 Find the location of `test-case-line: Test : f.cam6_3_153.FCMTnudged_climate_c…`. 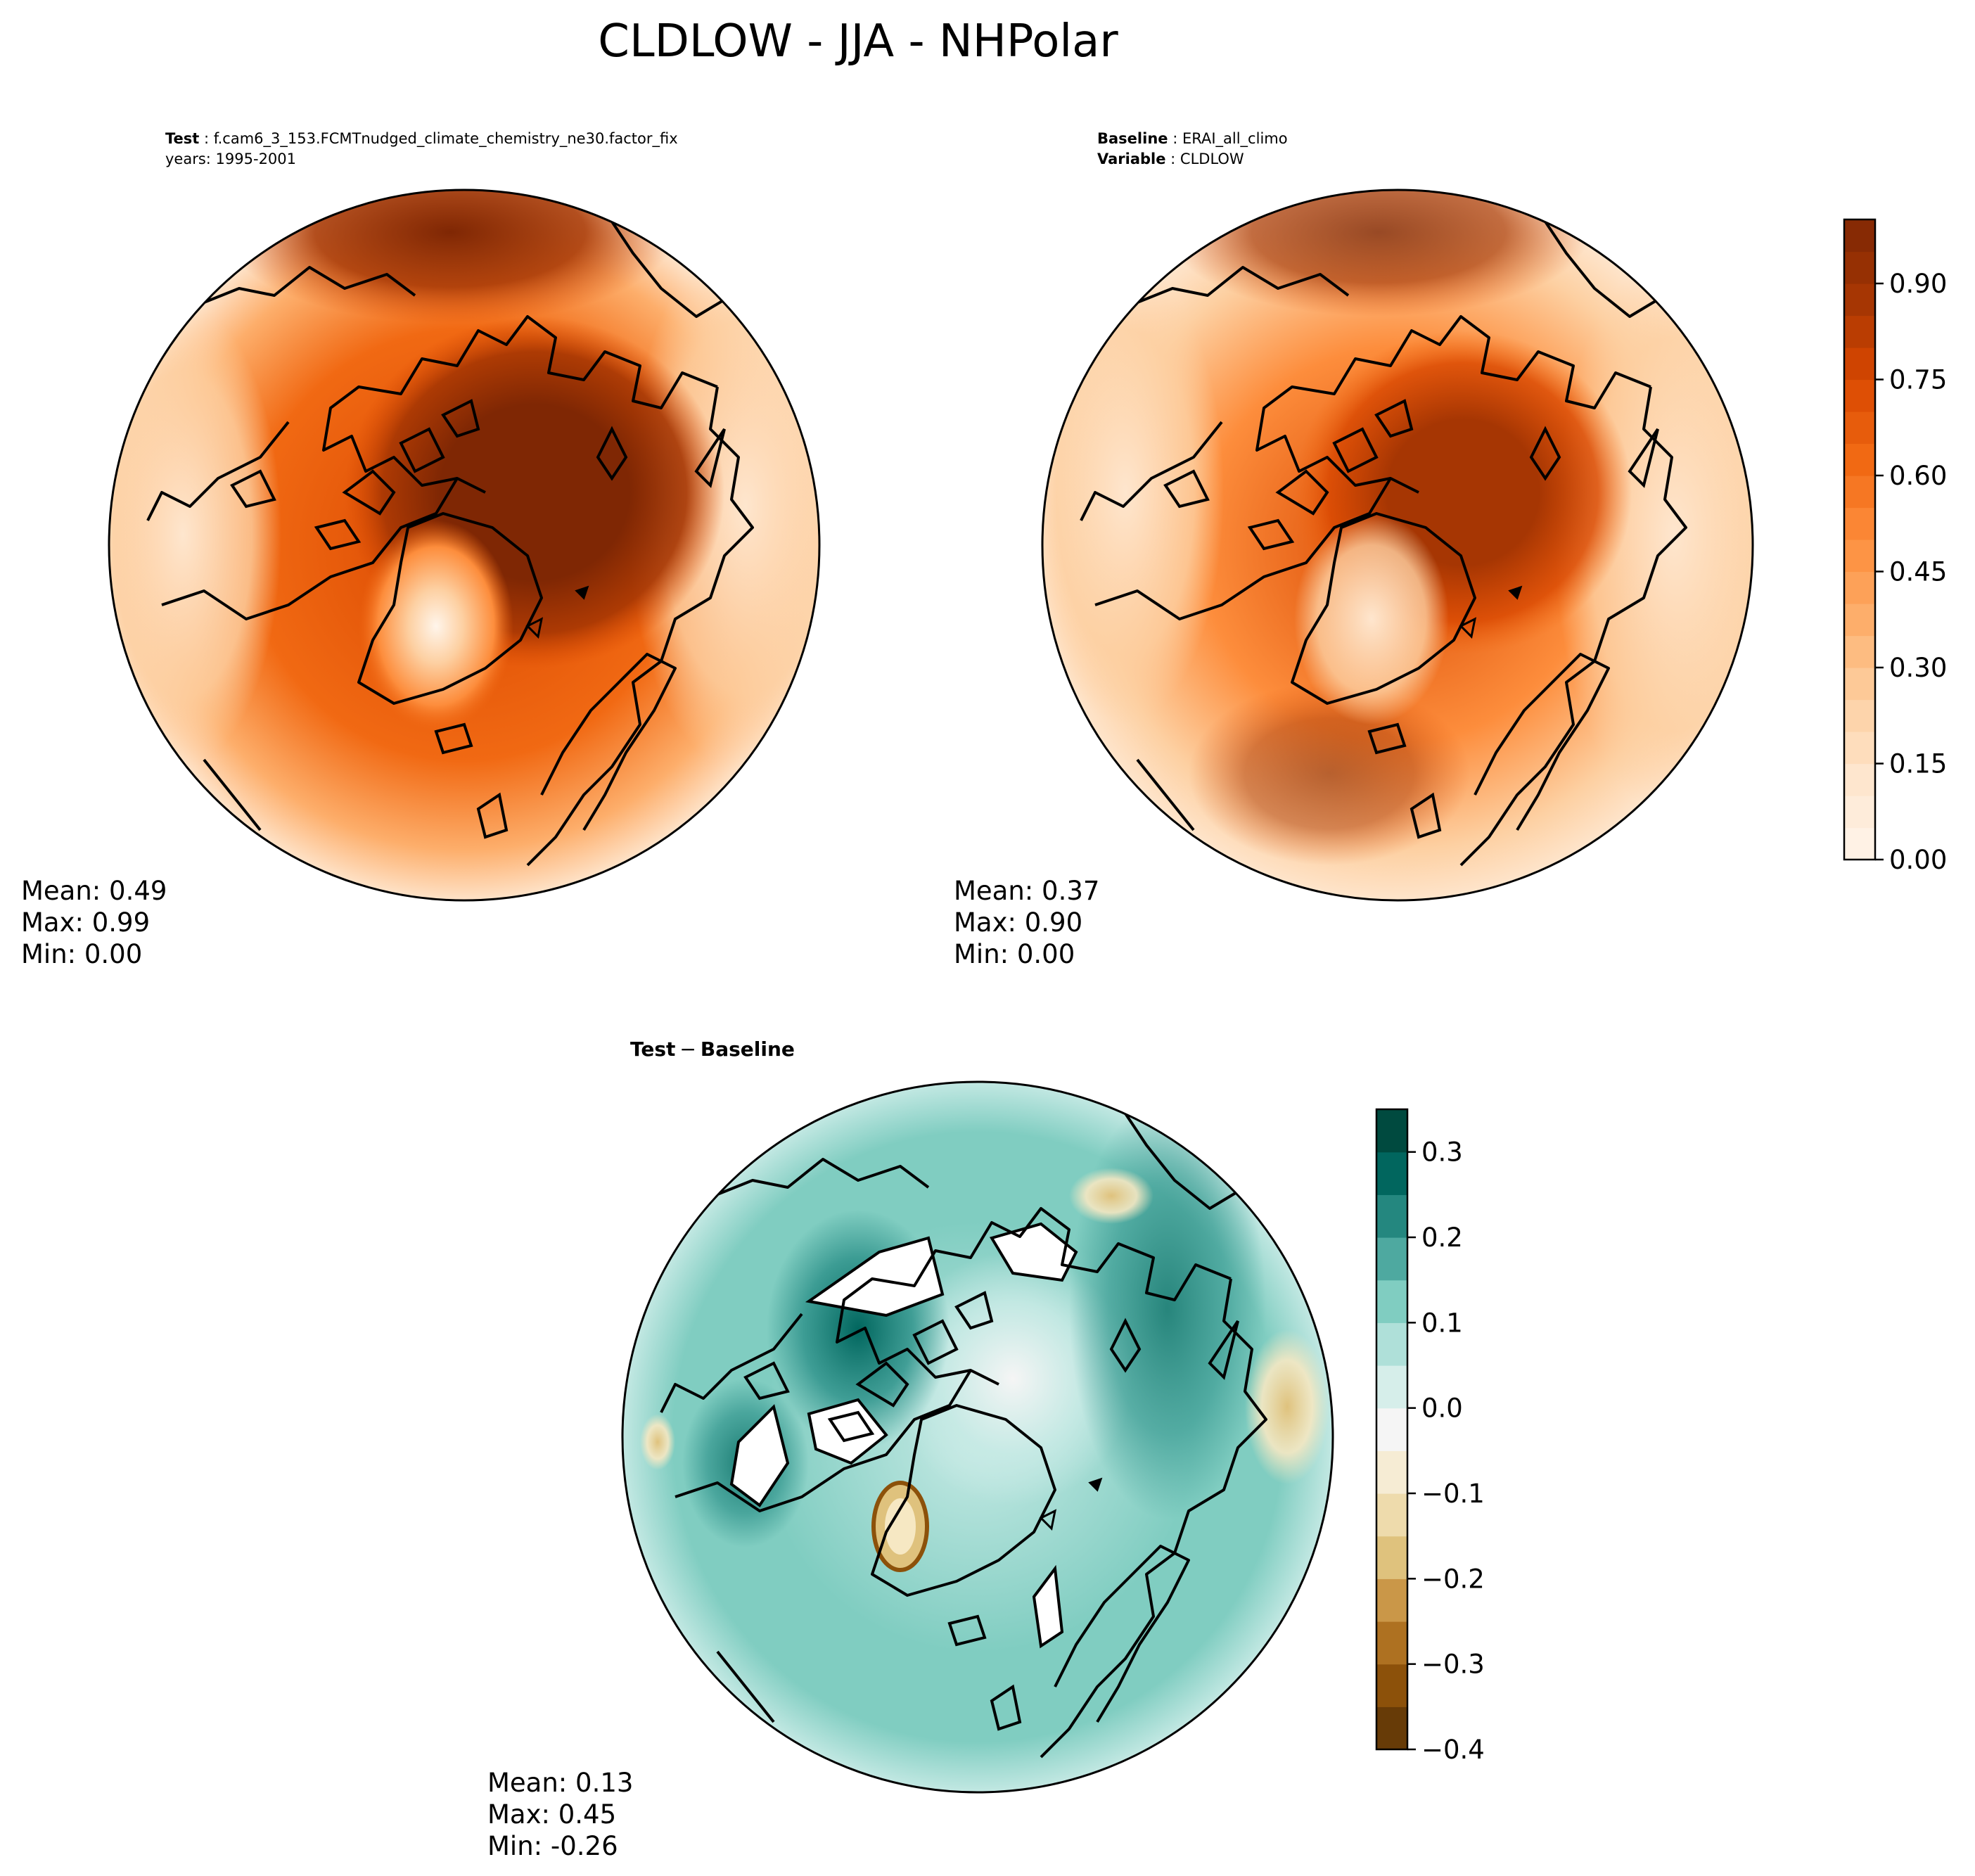

test-case-line: Test : f.cam6_3_153.FCMTnudged_climate_c… is located at coordinates (421, 139).